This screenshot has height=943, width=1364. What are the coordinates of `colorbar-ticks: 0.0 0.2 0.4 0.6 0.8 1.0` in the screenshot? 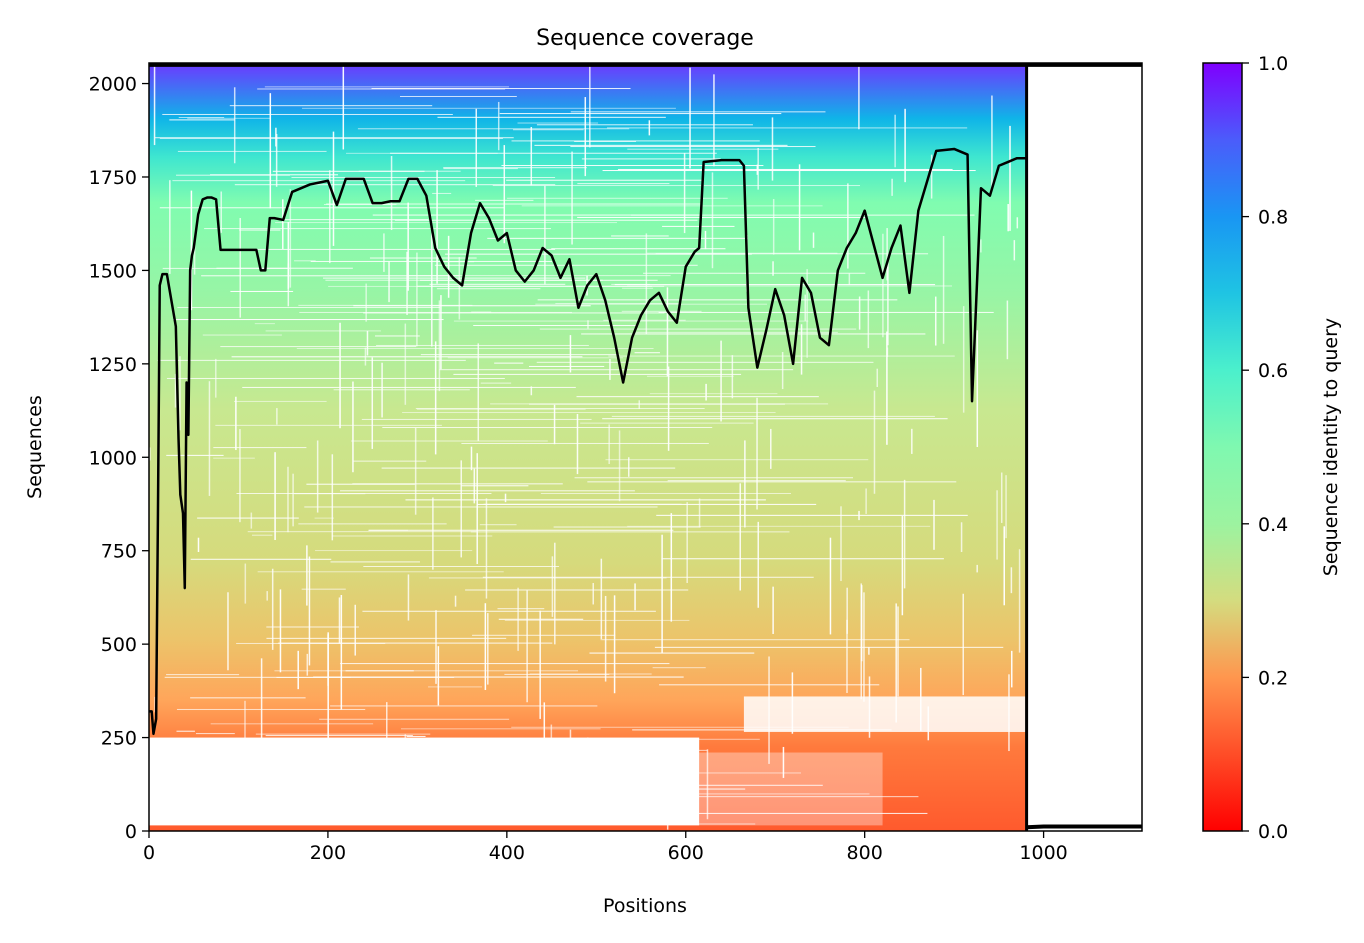 It's located at (1265, 448).